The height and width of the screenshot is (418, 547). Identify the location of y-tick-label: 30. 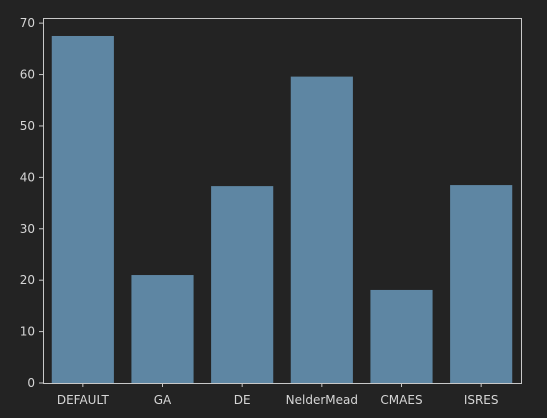
(27, 229).